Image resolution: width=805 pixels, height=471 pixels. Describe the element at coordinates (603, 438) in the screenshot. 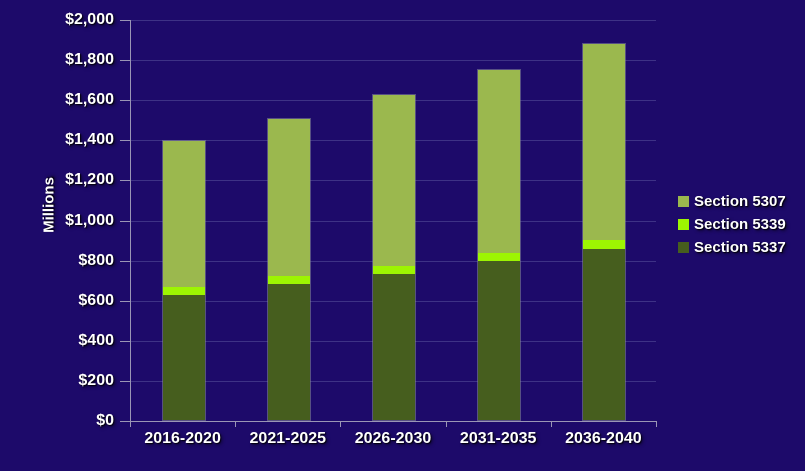

I see `x-category-label: 2036-2040` at that location.